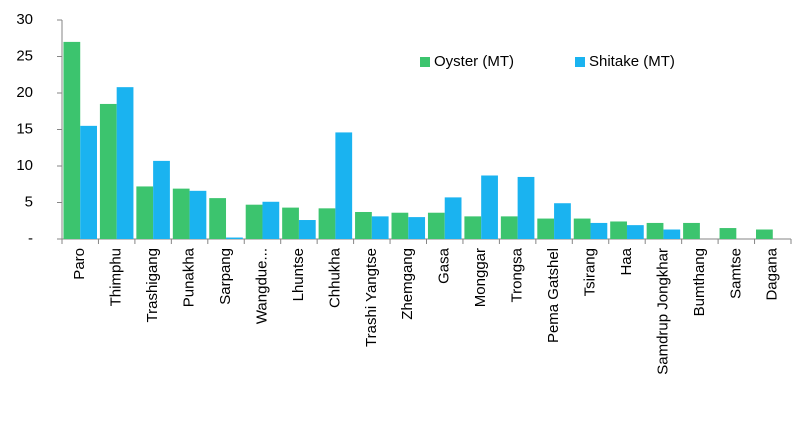 Image resolution: width=792 pixels, height=435 pixels. I want to click on x-tick-label: Lhuntse, so click(298, 274).